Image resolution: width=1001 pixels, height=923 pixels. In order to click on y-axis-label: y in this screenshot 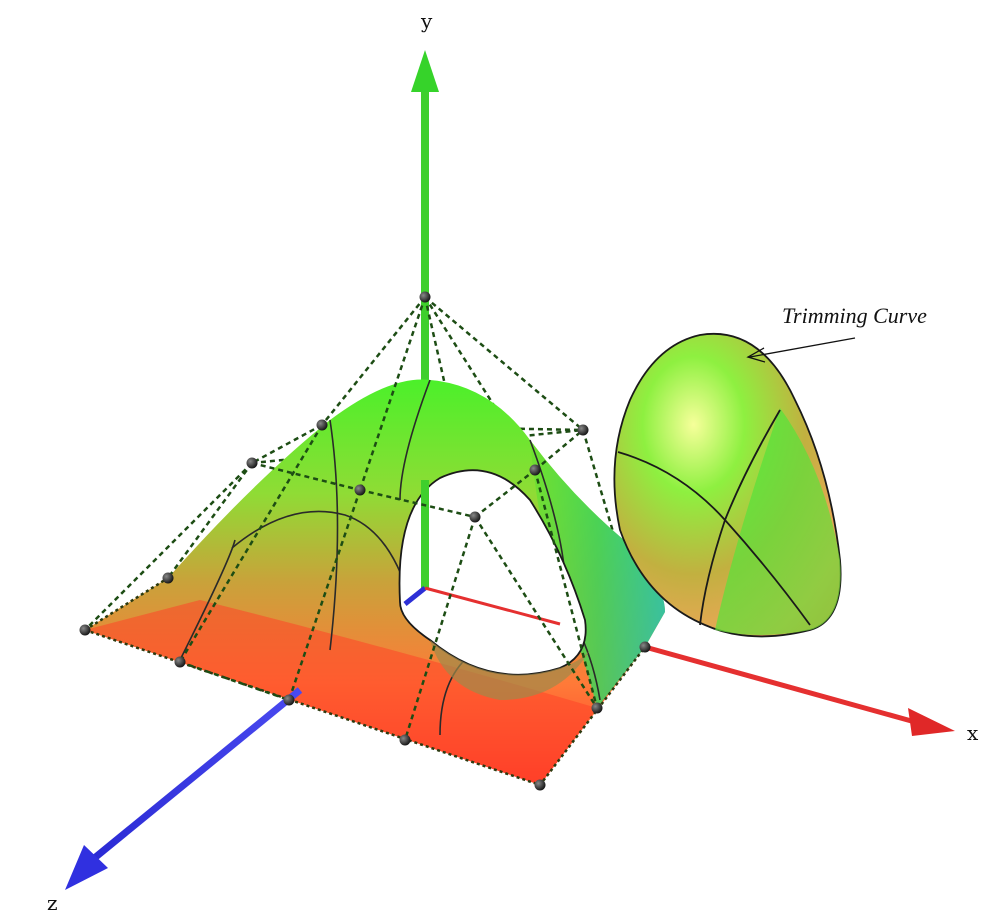, I will do `click(426, 21)`.